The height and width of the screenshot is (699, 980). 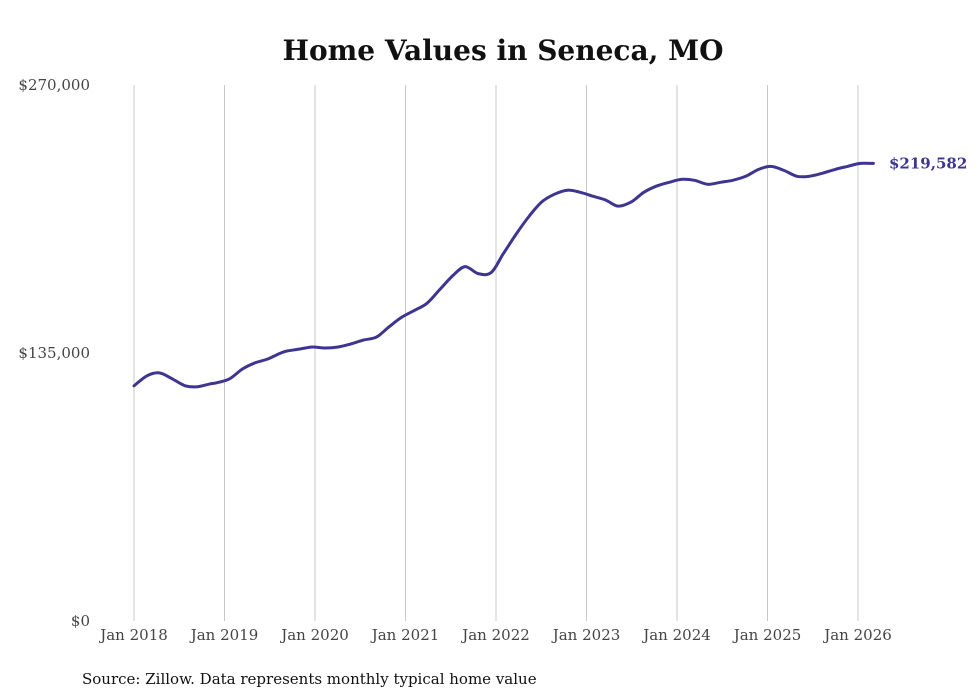 What do you see at coordinates (405, 635) in the screenshot?
I see `x-tick-label: Jan 2021` at bounding box center [405, 635].